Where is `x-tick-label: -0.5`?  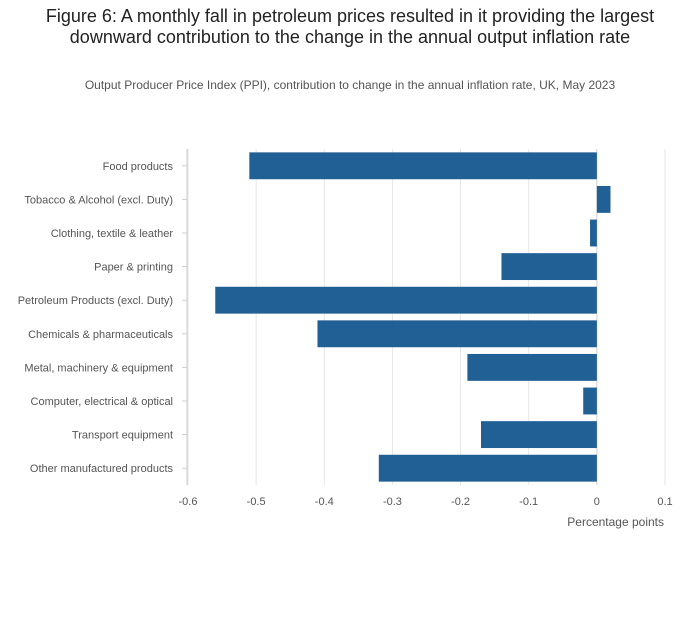 x-tick-label: -0.5 is located at coordinates (256, 502).